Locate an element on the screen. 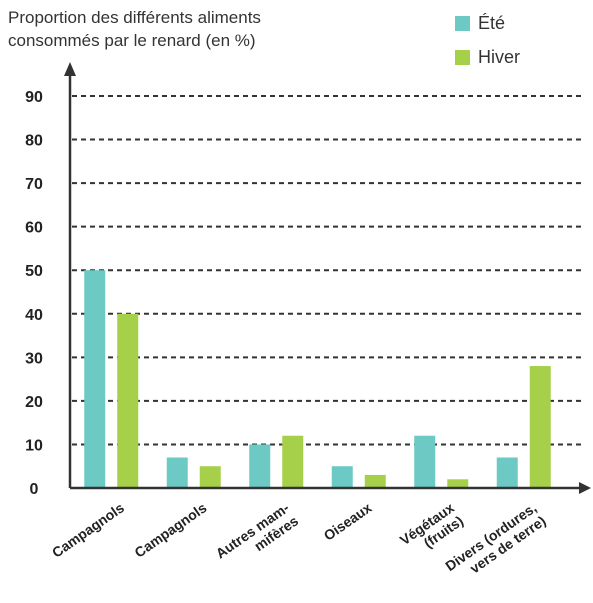 The image size is (593, 603). y-tick-label-80: 80 is located at coordinates (34, 141).